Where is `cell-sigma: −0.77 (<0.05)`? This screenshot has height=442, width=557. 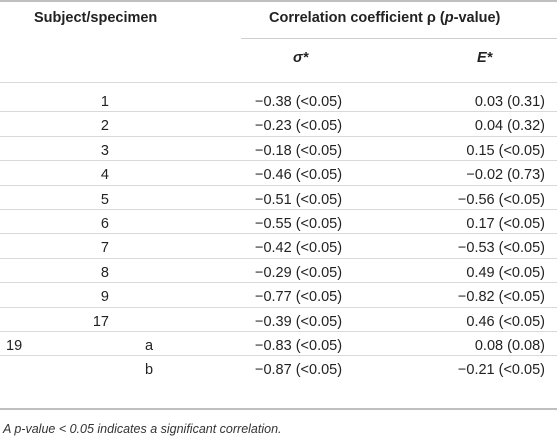
cell-sigma: −0.77 (<0.05) is located at coordinates (299, 297).